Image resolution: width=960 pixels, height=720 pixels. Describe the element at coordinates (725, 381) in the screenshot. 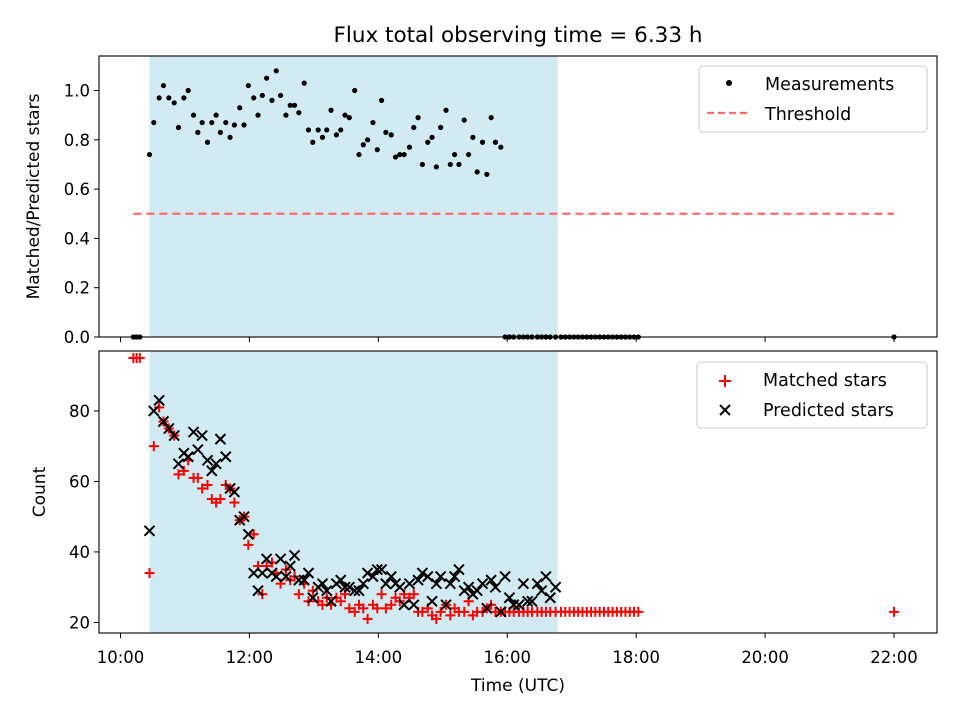

I see `legend-matched-marker` at that location.